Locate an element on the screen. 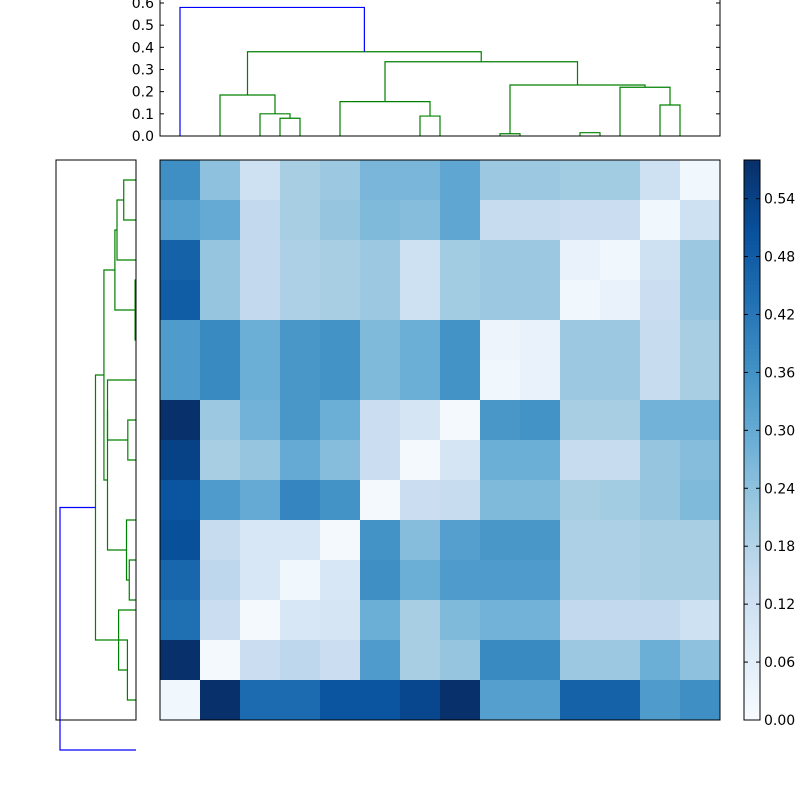 This screenshot has width=800, height=800. left-dendrogram is located at coordinates (96, 455).